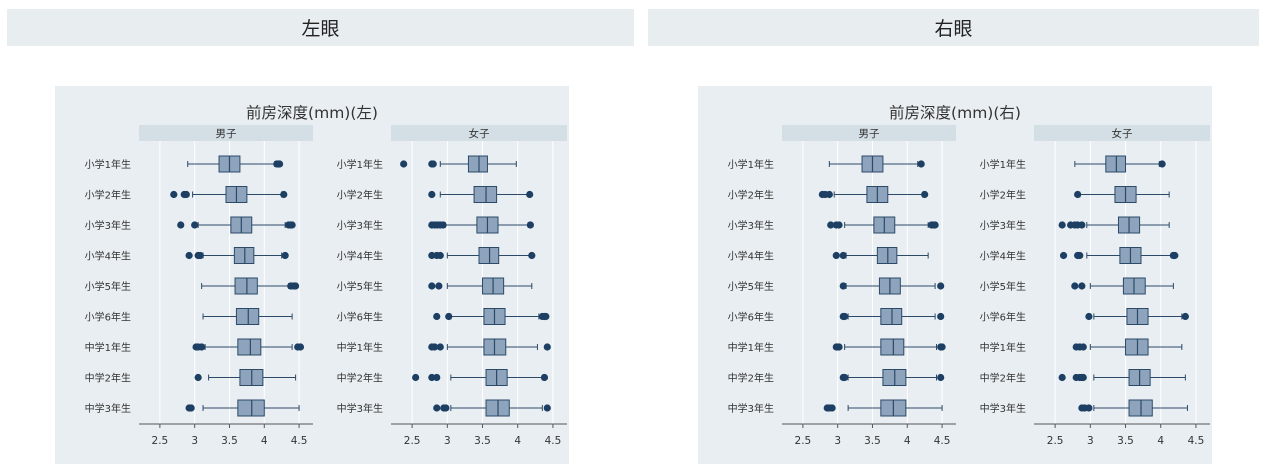  What do you see at coordinates (229, 441) in the screenshot?
I see `boys-x-tick-label: 3.5` at bounding box center [229, 441].